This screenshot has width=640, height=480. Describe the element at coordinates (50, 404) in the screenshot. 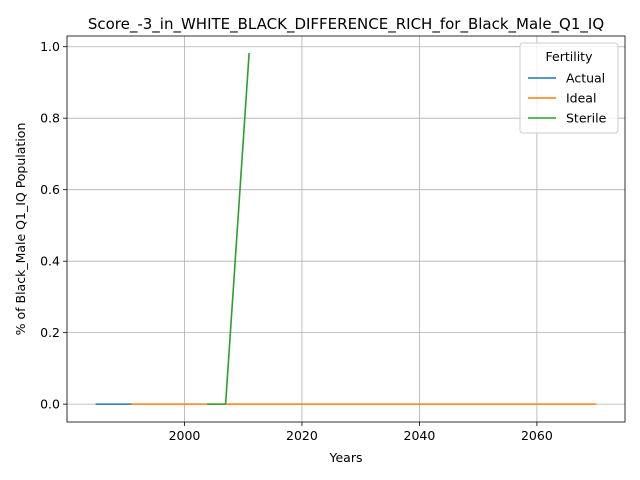

I see `y-tick-label: 0.0` at that location.